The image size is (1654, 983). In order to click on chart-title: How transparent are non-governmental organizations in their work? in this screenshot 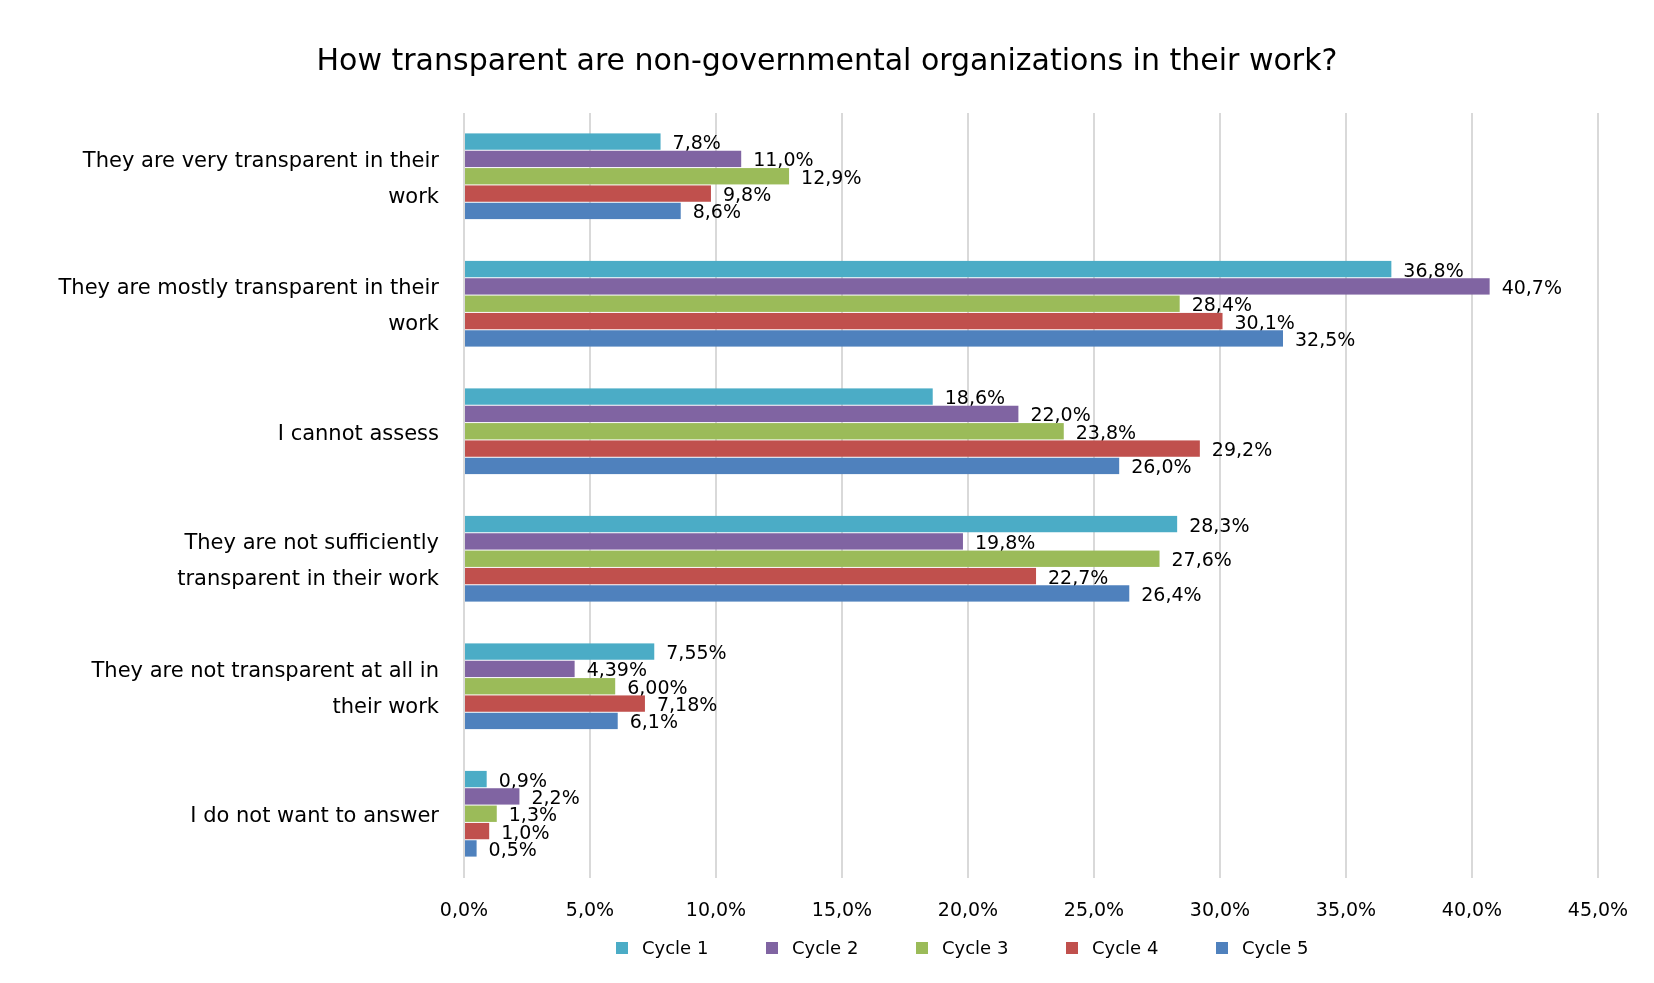, I will do `click(827, 59)`.